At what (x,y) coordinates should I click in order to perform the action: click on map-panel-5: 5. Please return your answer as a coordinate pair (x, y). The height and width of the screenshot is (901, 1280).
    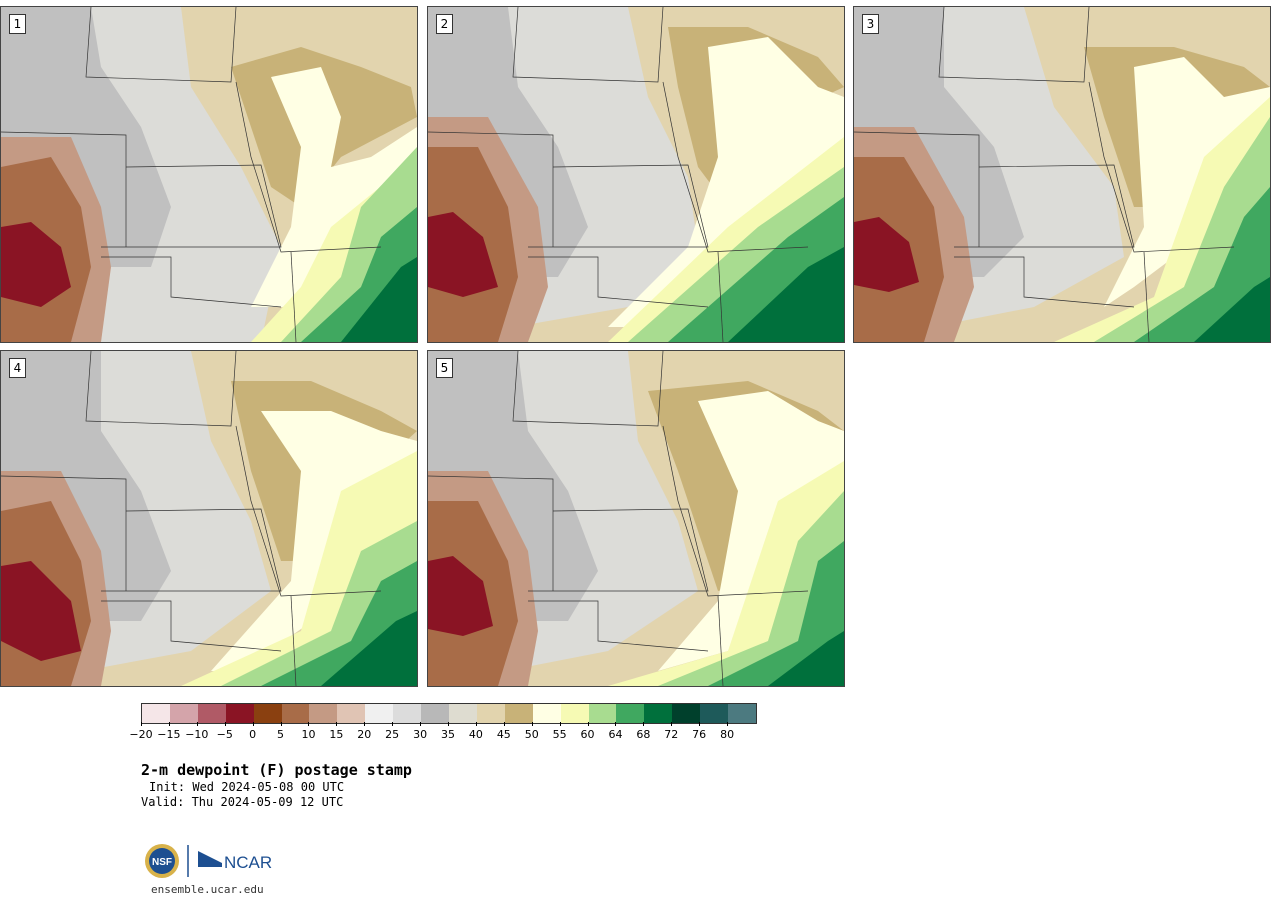
    Looking at the image, I should click on (636, 518).